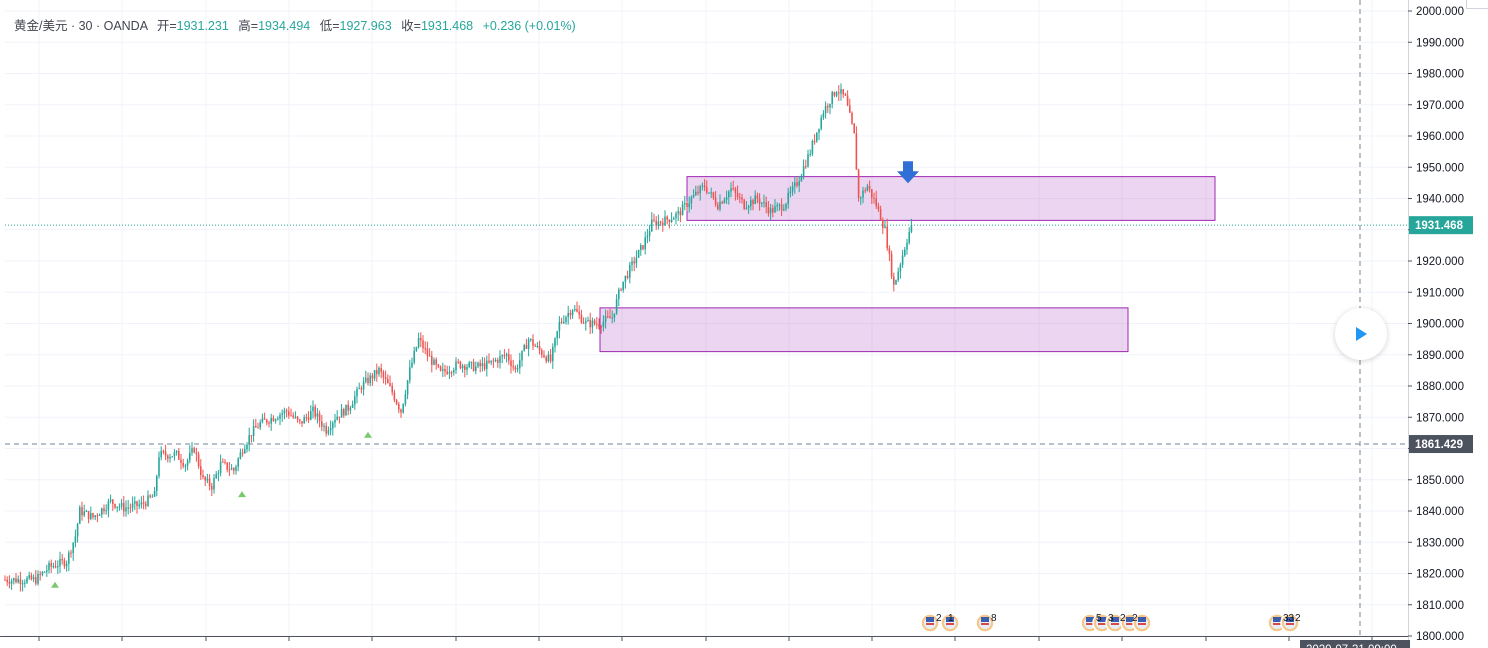  Describe the element at coordinates (907, 264) in the screenshot. I see `zones` at that location.